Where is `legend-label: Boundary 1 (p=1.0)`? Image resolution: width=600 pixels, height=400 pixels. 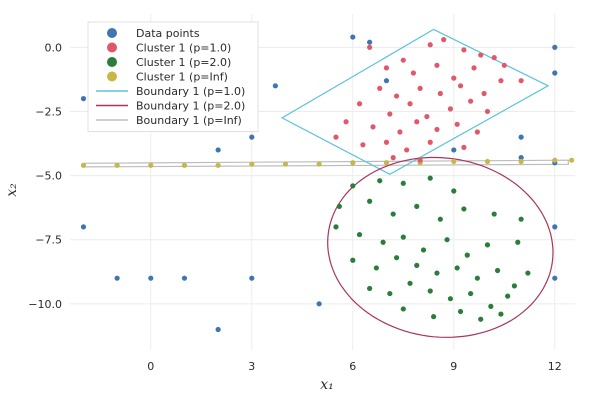
legend-label: Boundary 1 (p=1.0) is located at coordinates (190, 91).